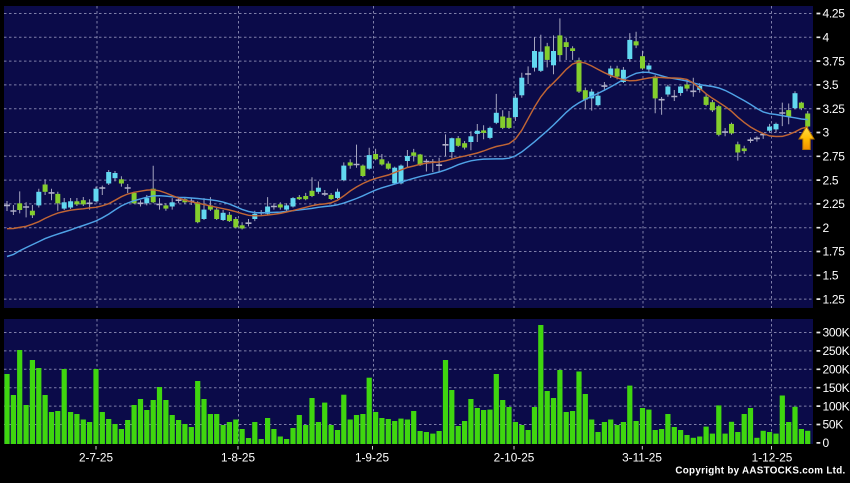 This screenshot has height=483, width=850. What do you see at coordinates (238, 458) in the screenshot?
I see `svg-text: 1-8-25` at bounding box center [238, 458].